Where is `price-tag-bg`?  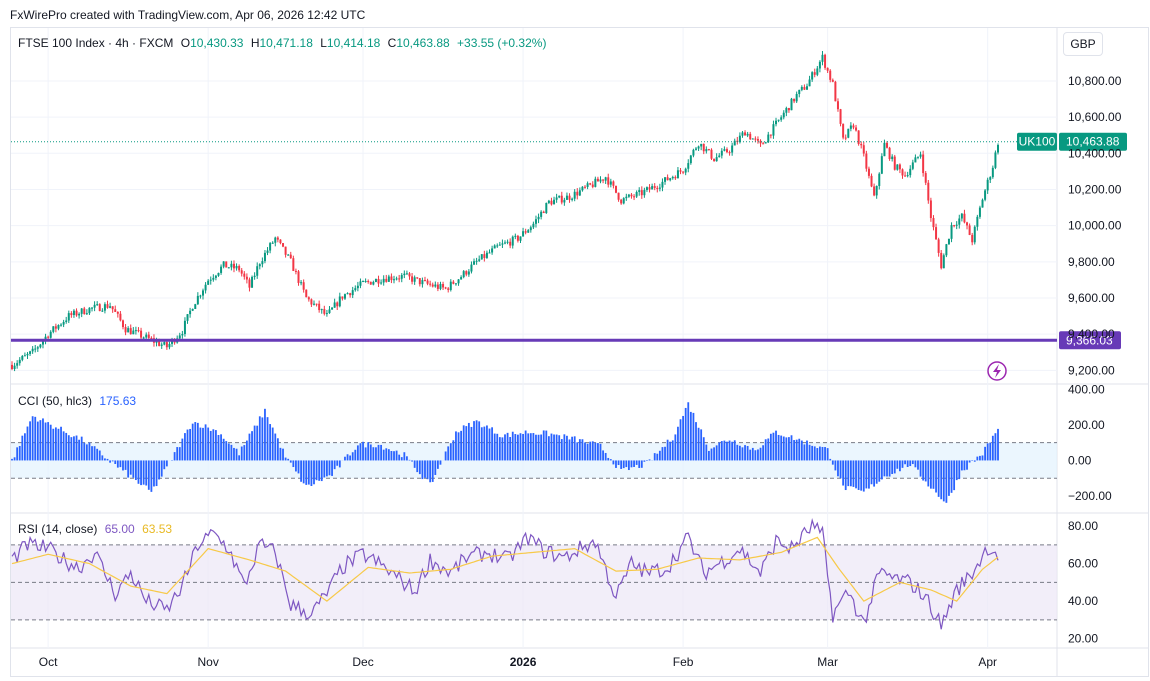
price-tag-bg is located at coordinates (1093, 141).